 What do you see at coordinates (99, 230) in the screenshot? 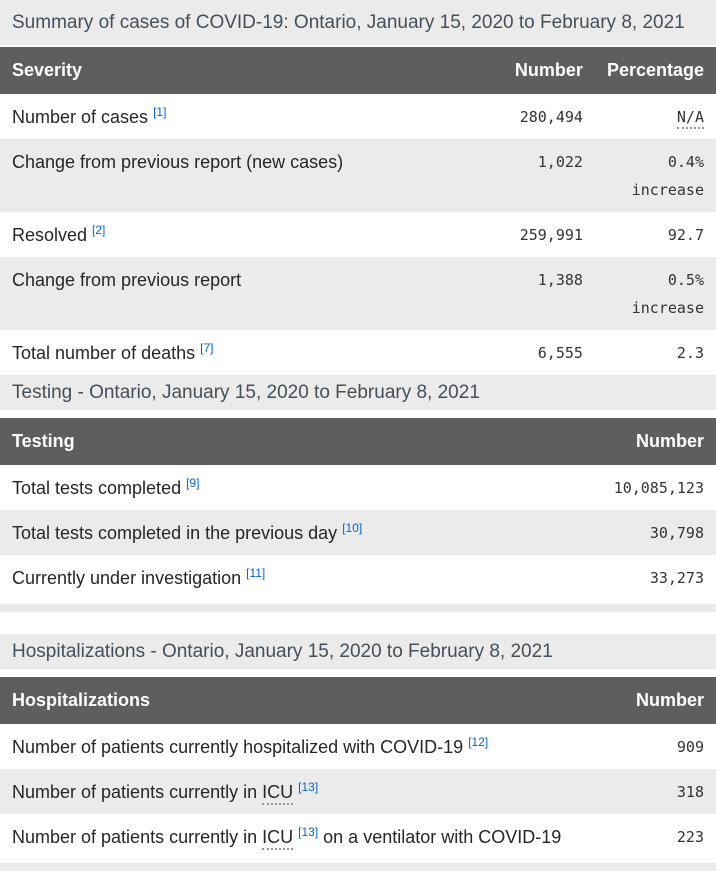
I see `footnote-link: [2]` at bounding box center [99, 230].